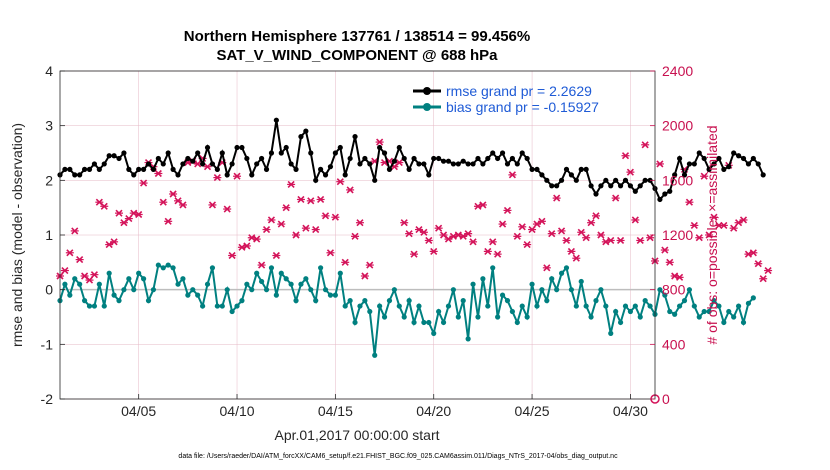  What do you see at coordinates (427, 107) in the screenshot?
I see `legend-marker-bias` at bounding box center [427, 107].